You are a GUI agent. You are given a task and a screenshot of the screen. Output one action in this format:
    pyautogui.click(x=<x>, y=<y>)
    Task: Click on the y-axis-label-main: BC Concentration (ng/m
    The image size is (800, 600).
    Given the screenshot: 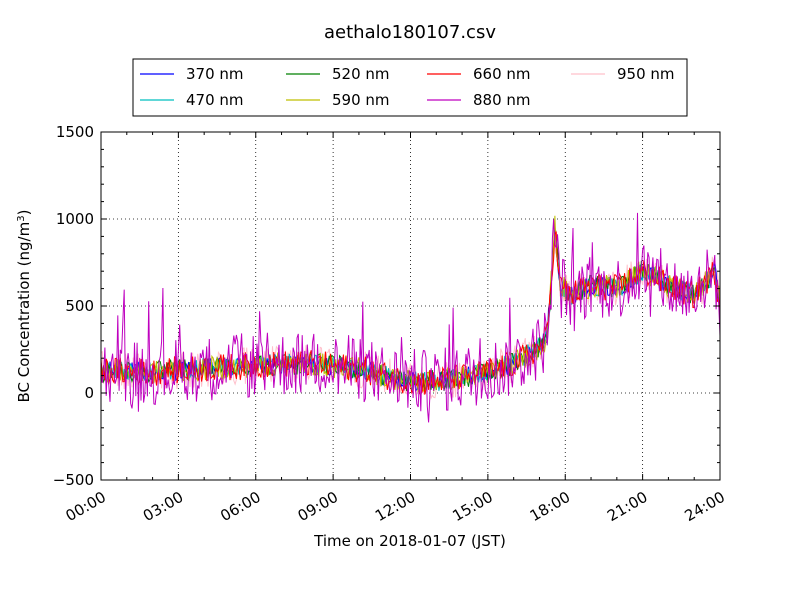 What is the action you would take?
    pyautogui.click(x=24, y=312)
    